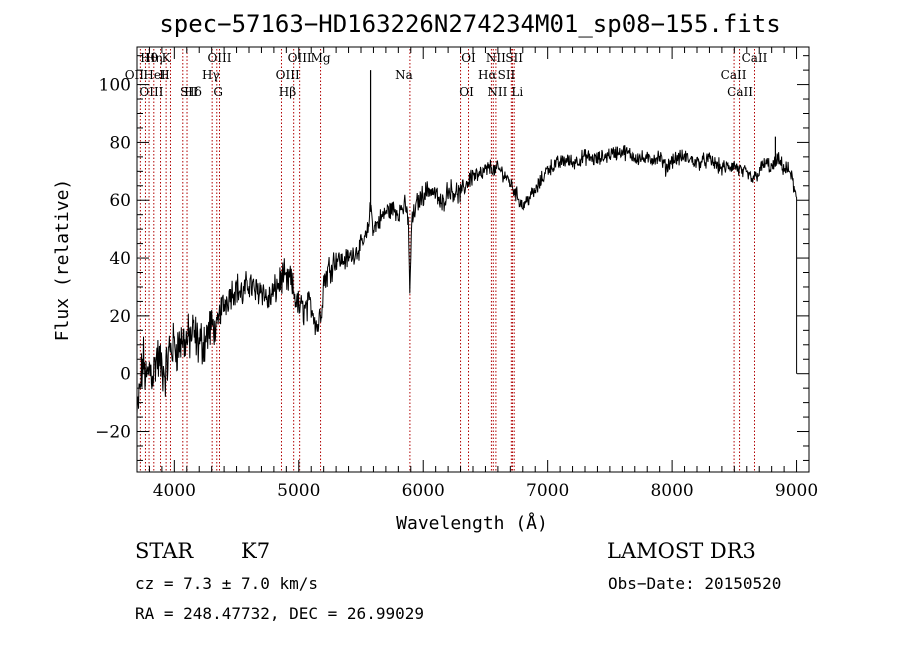 The image size is (900, 653). Describe the element at coordinates (547, 491) in the screenshot. I see `x-tick-label: 7000` at that location.